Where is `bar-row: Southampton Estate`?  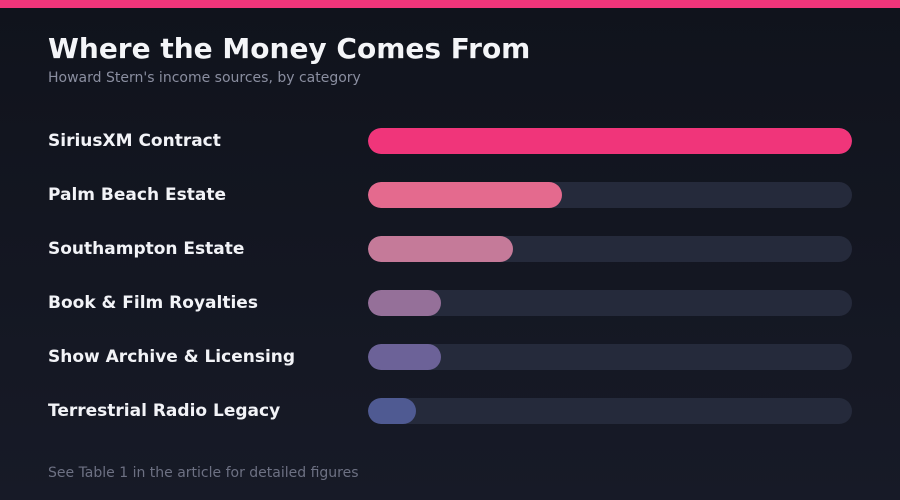
bar-row: Southampton Estate is located at coordinates (450, 249).